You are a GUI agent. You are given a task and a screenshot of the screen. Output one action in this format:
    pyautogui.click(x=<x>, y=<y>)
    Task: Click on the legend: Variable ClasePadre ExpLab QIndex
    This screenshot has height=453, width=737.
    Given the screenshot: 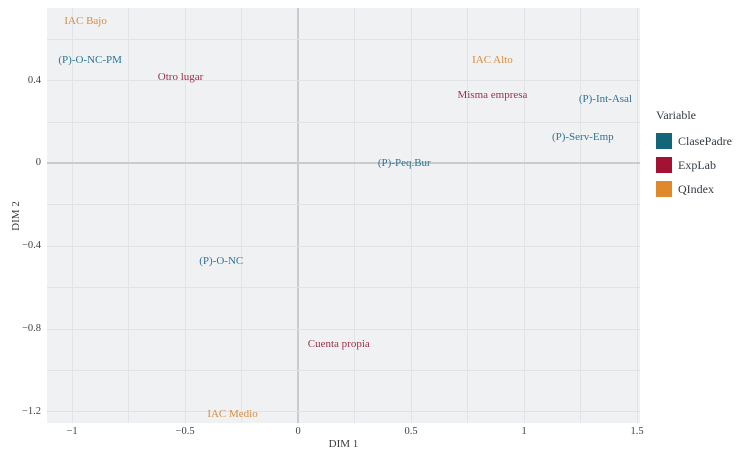 What is the action you would take?
    pyautogui.click(x=694, y=156)
    